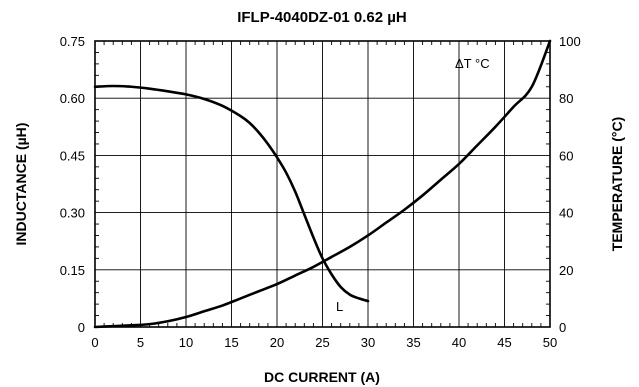 The height and width of the screenshot is (387, 639). I want to click on y-tick-label: 0.60, so click(72, 98).